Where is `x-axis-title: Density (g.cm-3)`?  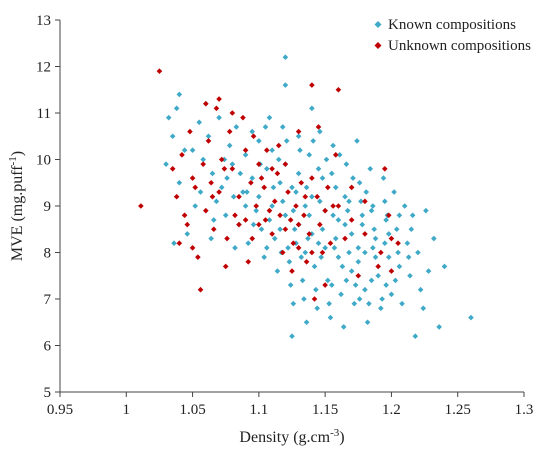 x-axis-title: Density (g.cm-3) is located at coordinates (291, 436).